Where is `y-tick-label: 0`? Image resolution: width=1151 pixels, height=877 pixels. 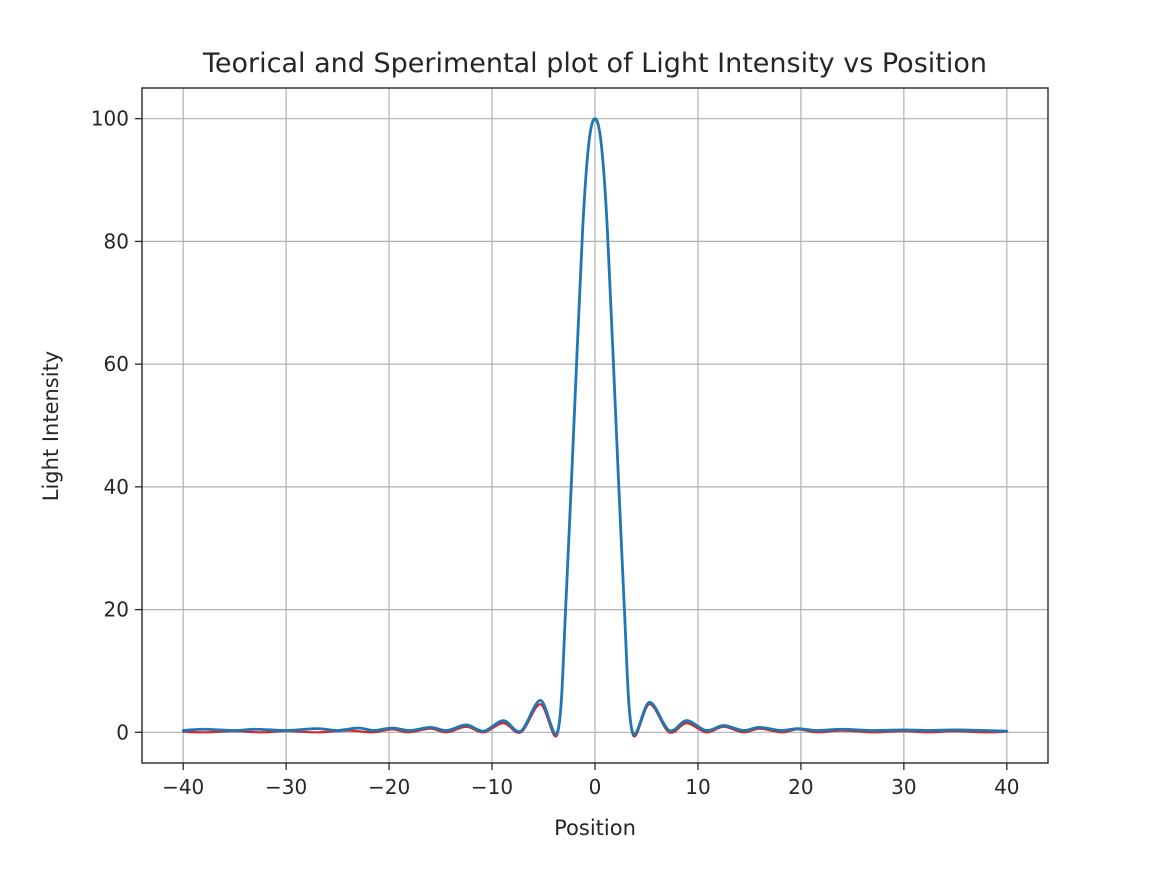 y-tick-label: 0 is located at coordinates (122, 732).